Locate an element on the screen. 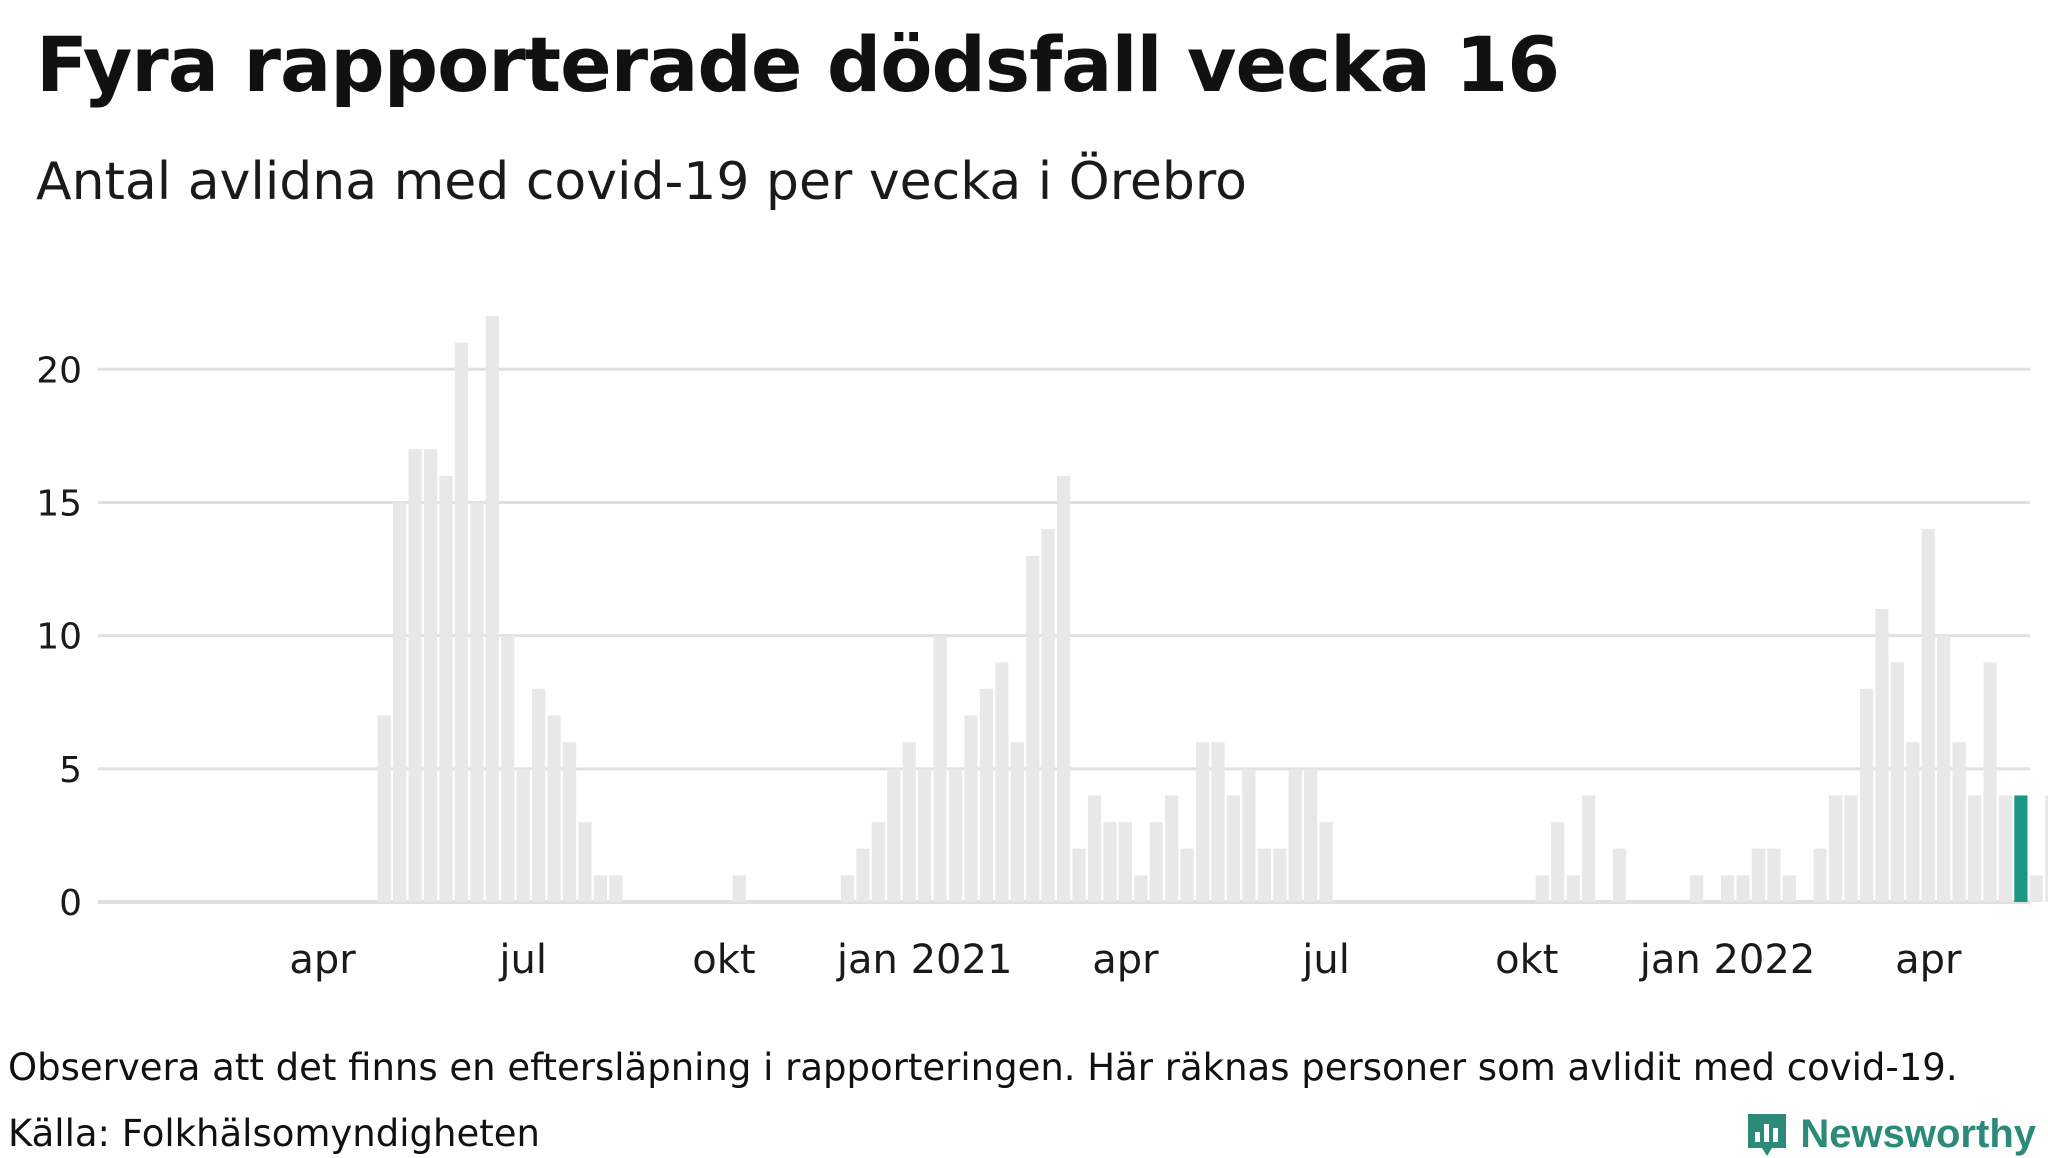 The width and height of the screenshot is (2048, 1158). y-tick-label: 0 is located at coordinates (70, 903).